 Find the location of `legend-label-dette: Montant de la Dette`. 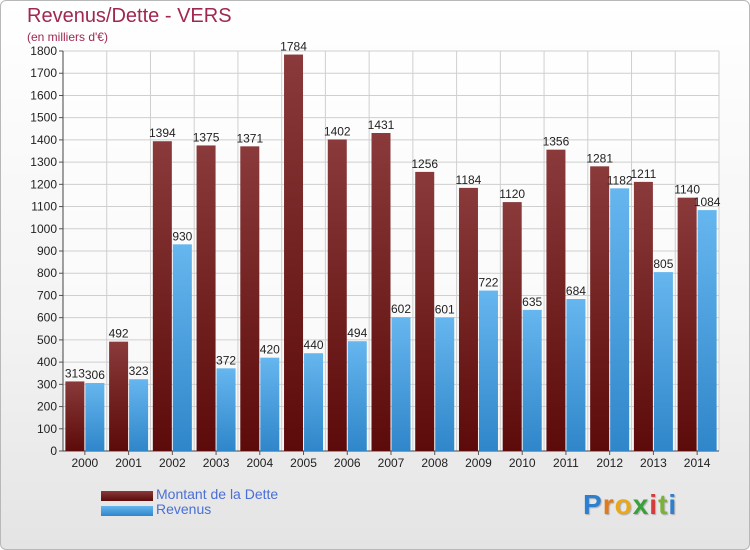

legend-label-dette: Montant de la Dette is located at coordinates (217, 494).